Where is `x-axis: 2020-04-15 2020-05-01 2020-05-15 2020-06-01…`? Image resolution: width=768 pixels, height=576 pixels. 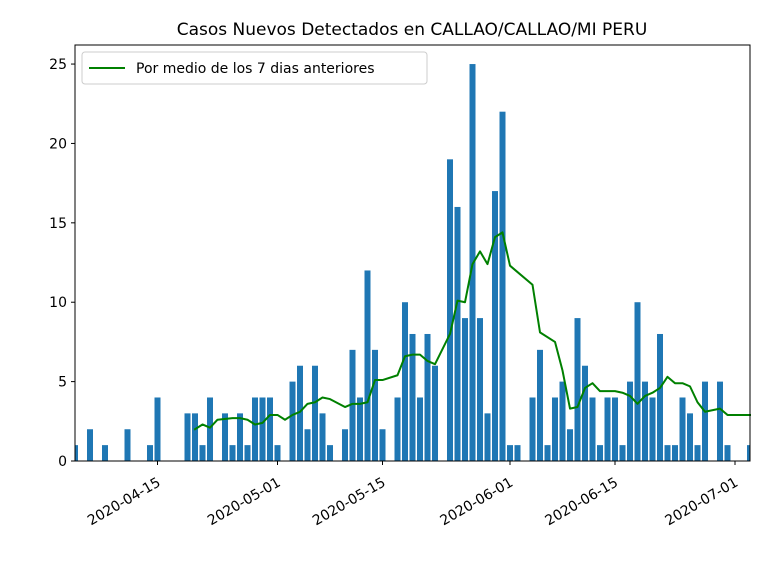 x-axis: 2020-04-15 2020-05-01 2020-05-15 2020-06-01… is located at coordinates (413, 495).